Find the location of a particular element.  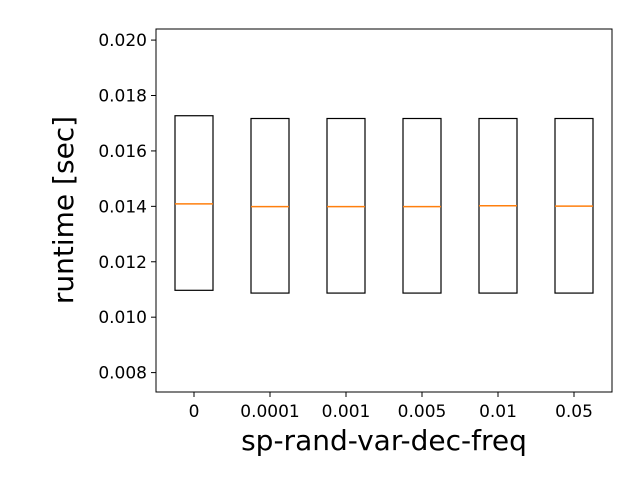

x-tick-label: 0.005 is located at coordinates (422, 412).